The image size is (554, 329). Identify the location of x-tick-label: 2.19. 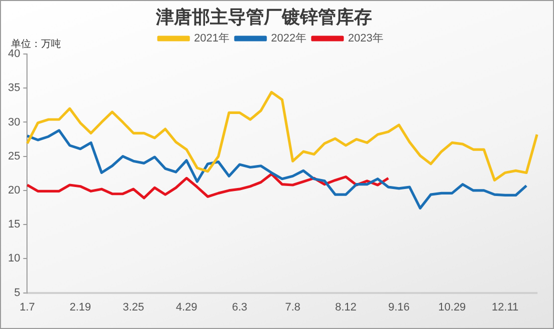
(81, 307).